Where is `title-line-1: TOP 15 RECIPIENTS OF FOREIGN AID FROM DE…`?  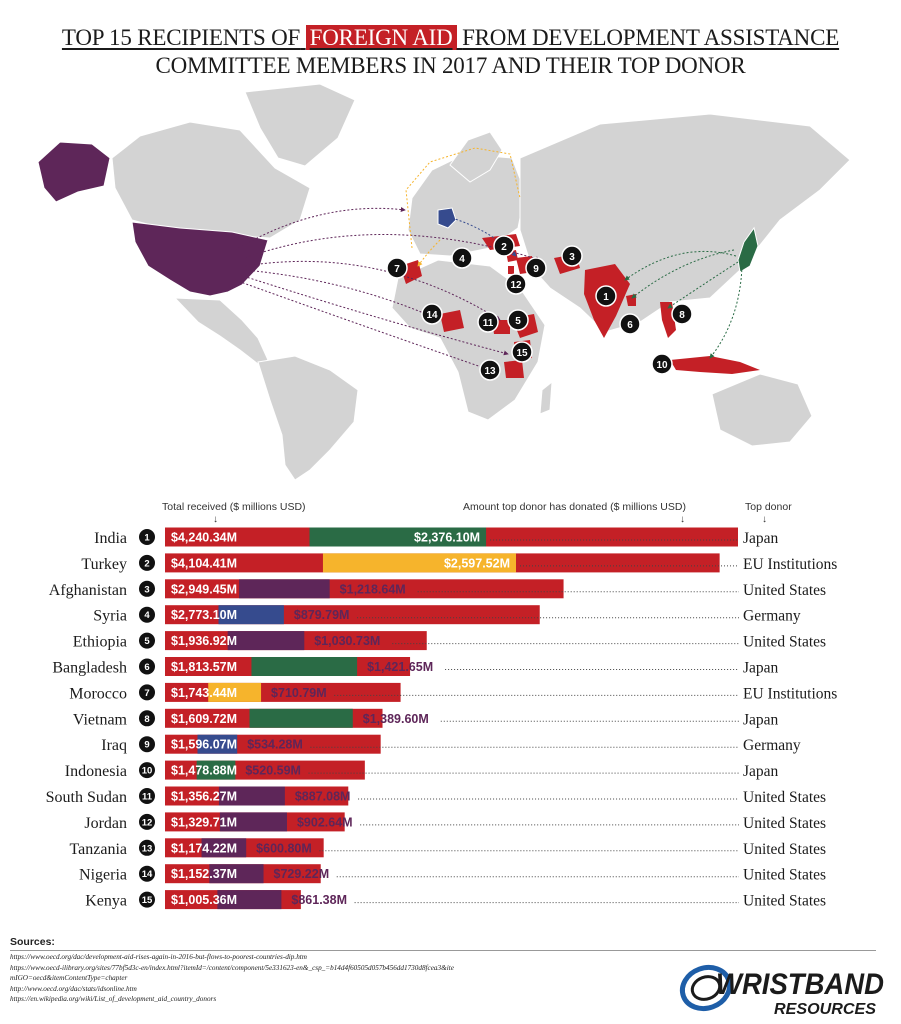
title-line-1: TOP 15 RECIPIENTS OF FOREIGN AID FROM DE… is located at coordinates (450, 38).